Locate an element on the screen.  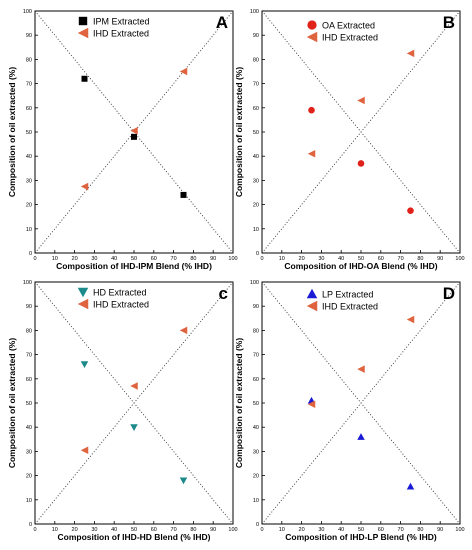
legend-label-series-1: HD Extracted is located at coordinates (120, 292).